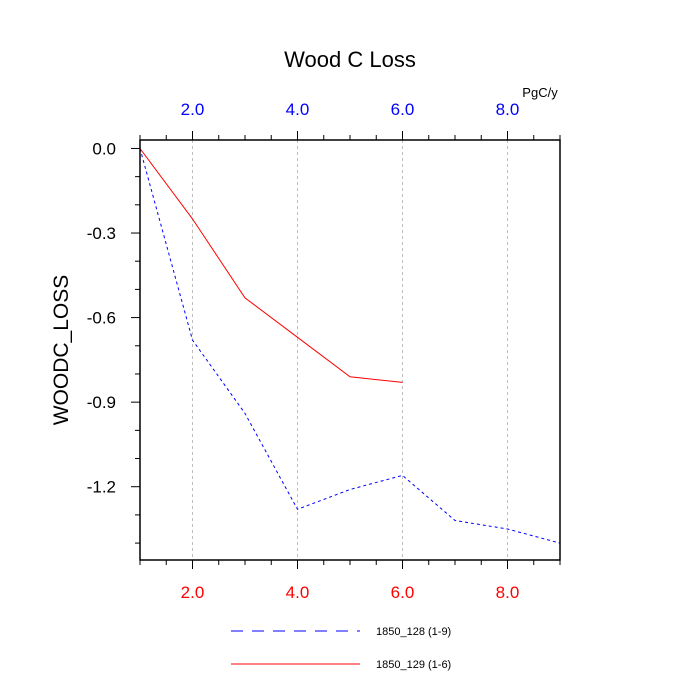  Describe the element at coordinates (193, 592) in the screenshot. I see `x-tick-label-bottom-0: 2.0` at that location.